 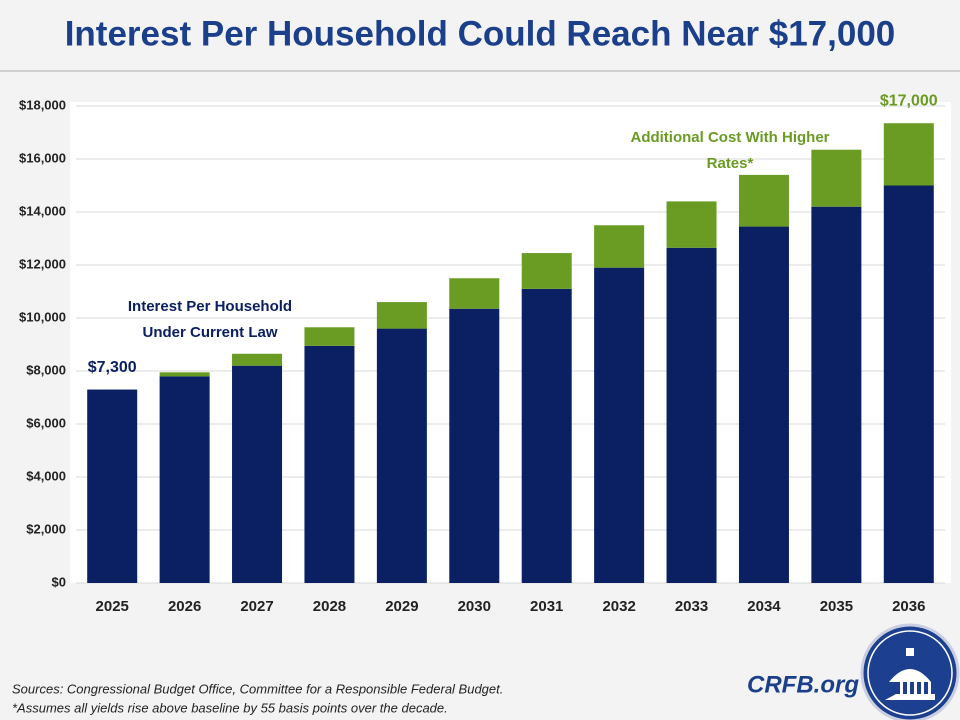 What do you see at coordinates (42, 210) in the screenshot?
I see `y-tick-label: $14,000` at bounding box center [42, 210].